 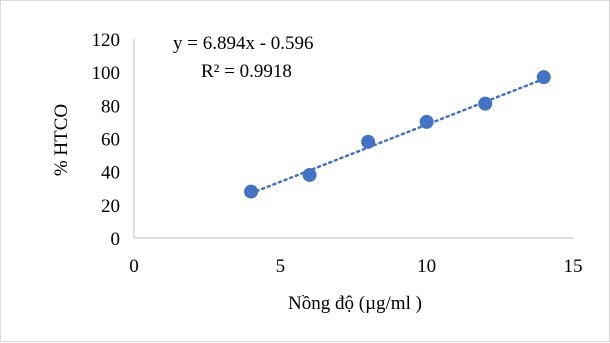 What do you see at coordinates (110, 140) in the screenshot?
I see `y-tick-label: 60` at bounding box center [110, 140].